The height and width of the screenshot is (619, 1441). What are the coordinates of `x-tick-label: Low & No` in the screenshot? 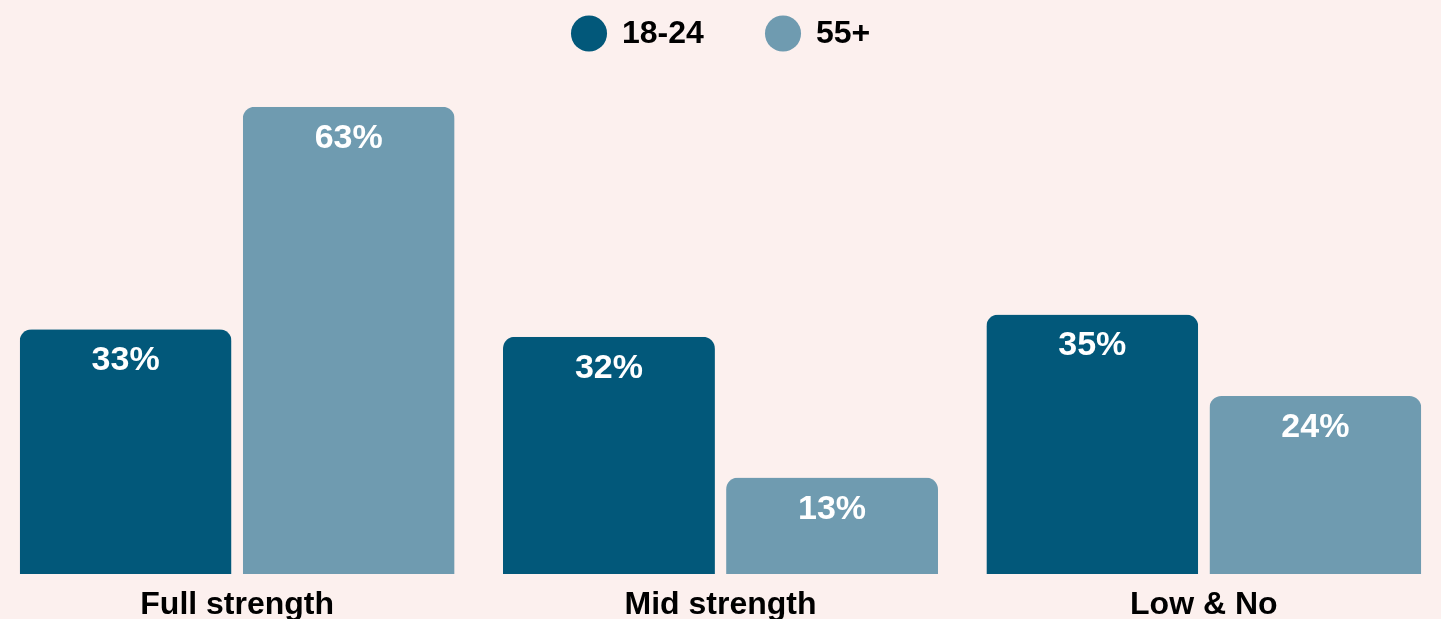 It's located at (1204, 601).